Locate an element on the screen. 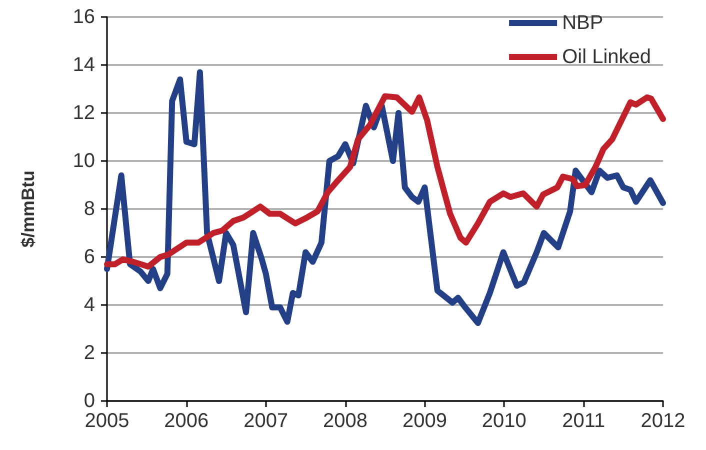  y-tick-label: 2 is located at coordinates (89, 353).